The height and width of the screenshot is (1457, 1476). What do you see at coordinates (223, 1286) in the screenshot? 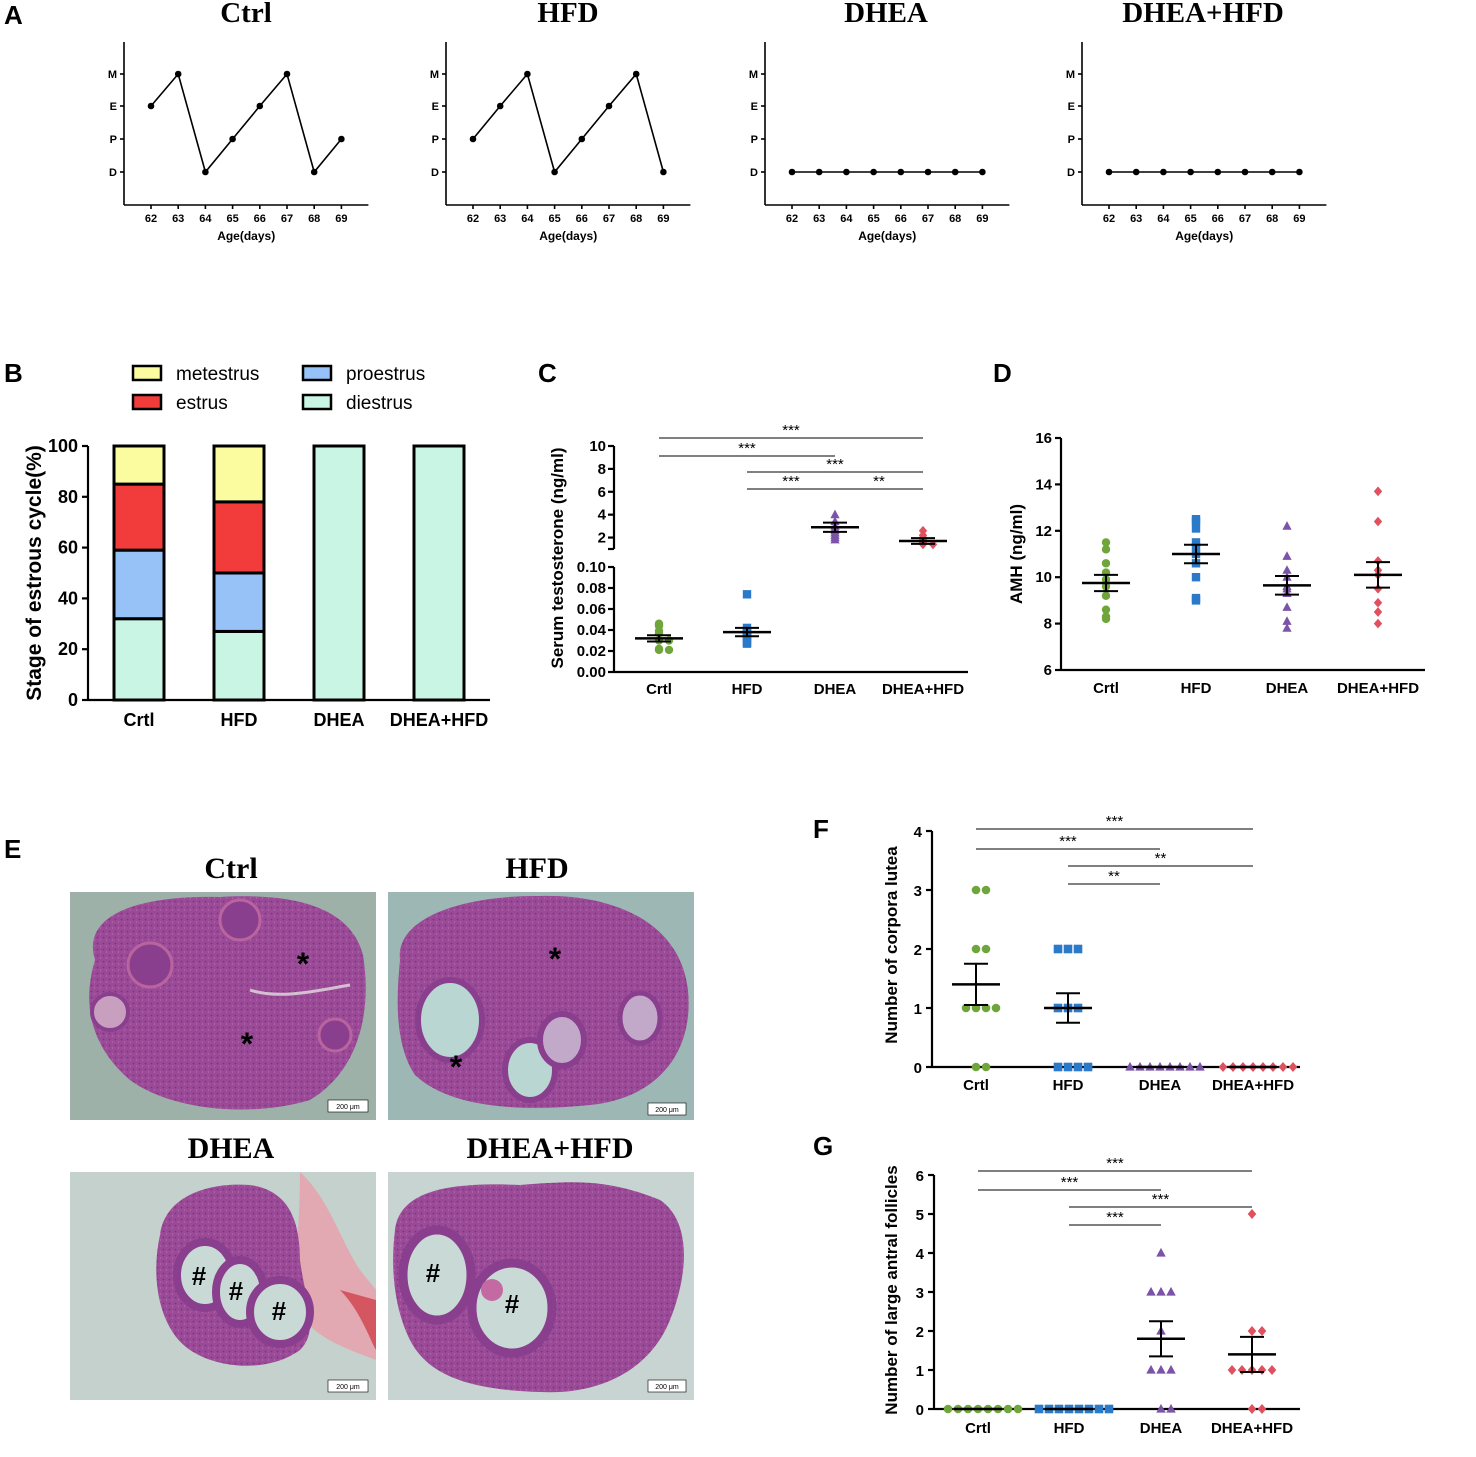
I see `histology-image-dhea: # # # 200 μm` at bounding box center [223, 1286].